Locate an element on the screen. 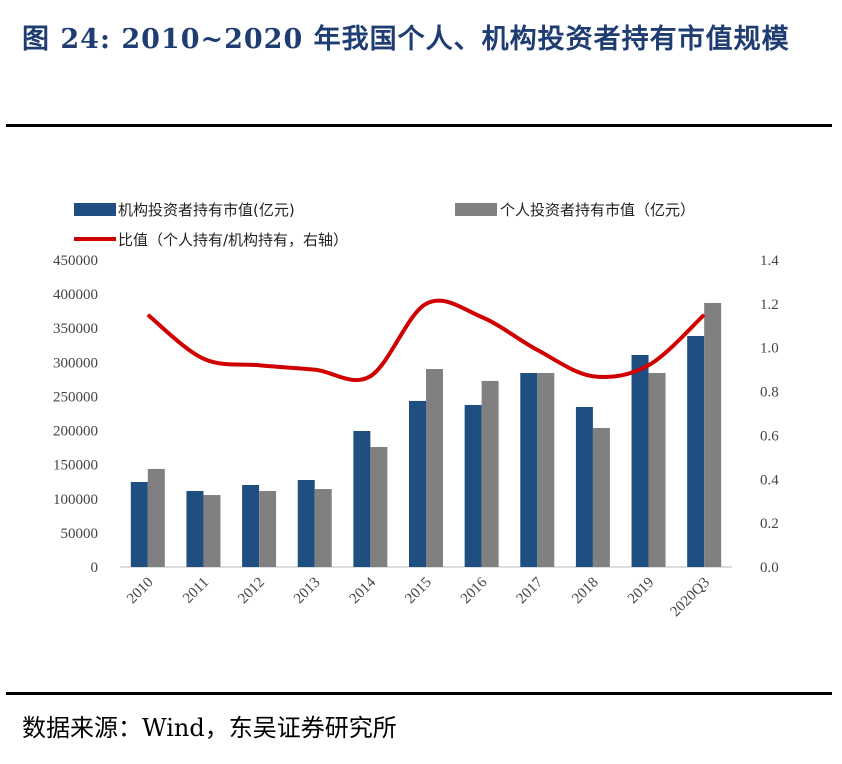 The width and height of the screenshot is (842, 764). y-left-tick-label: 450000 is located at coordinates (75, 261).